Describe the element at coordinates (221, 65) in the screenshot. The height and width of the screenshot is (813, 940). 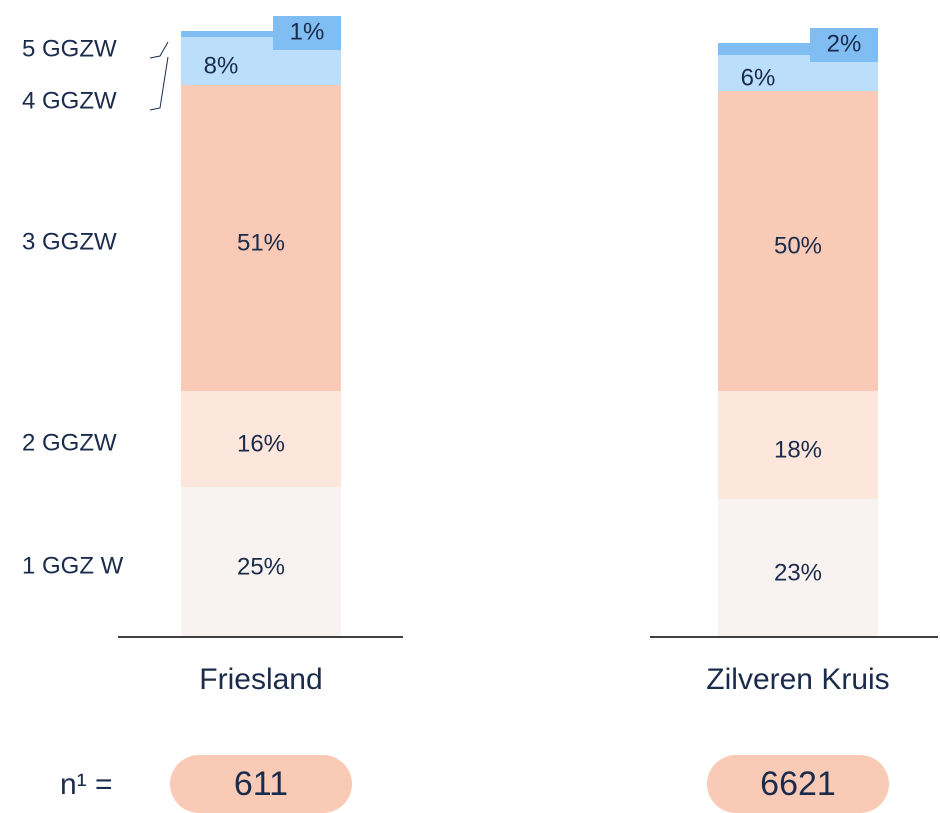
I see `value-label: 8%` at that location.